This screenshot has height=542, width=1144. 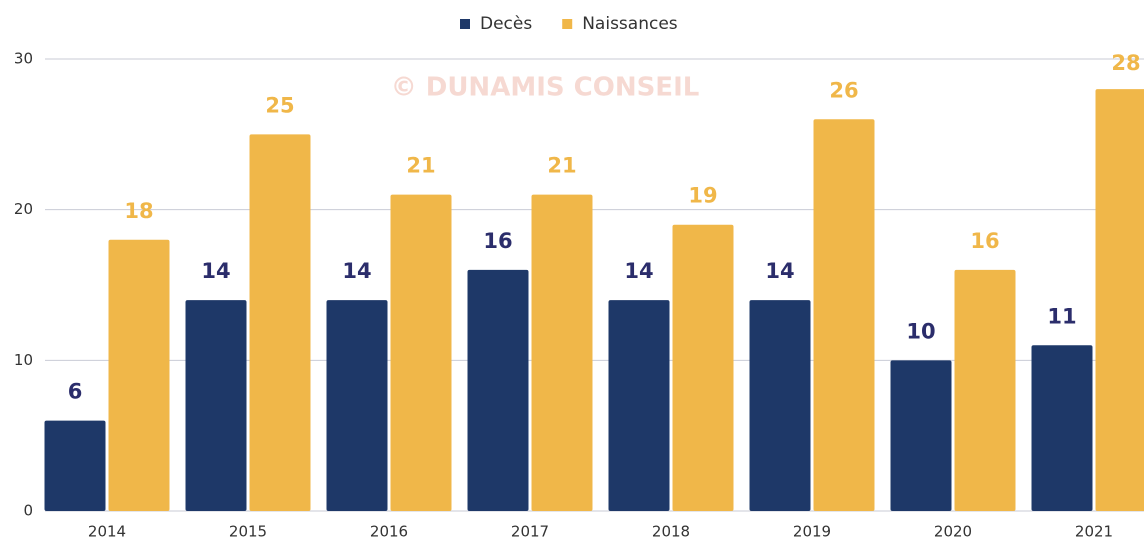 What do you see at coordinates (75, 392) in the screenshot?
I see `value-label: 6` at bounding box center [75, 392].